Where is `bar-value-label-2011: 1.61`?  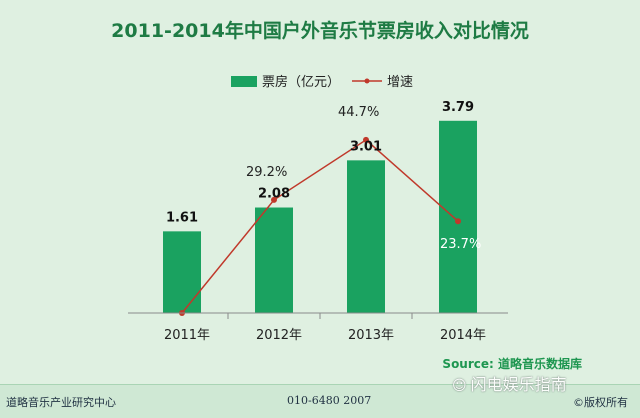
bar-value-label-2011: 1.61 is located at coordinates (182, 217).